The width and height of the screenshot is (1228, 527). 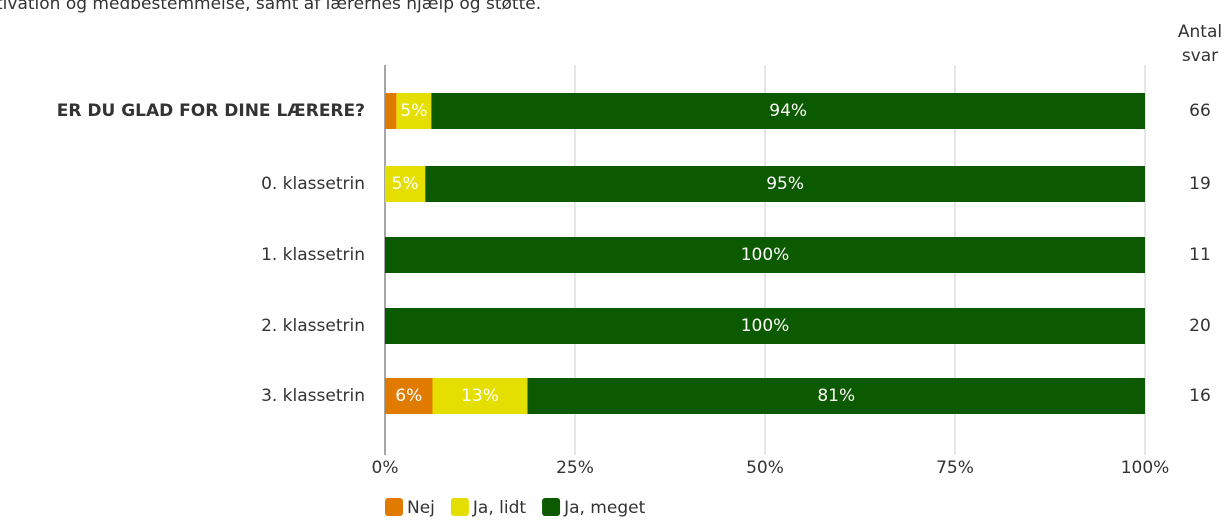 I want to click on count: 19, so click(x=1200, y=184).